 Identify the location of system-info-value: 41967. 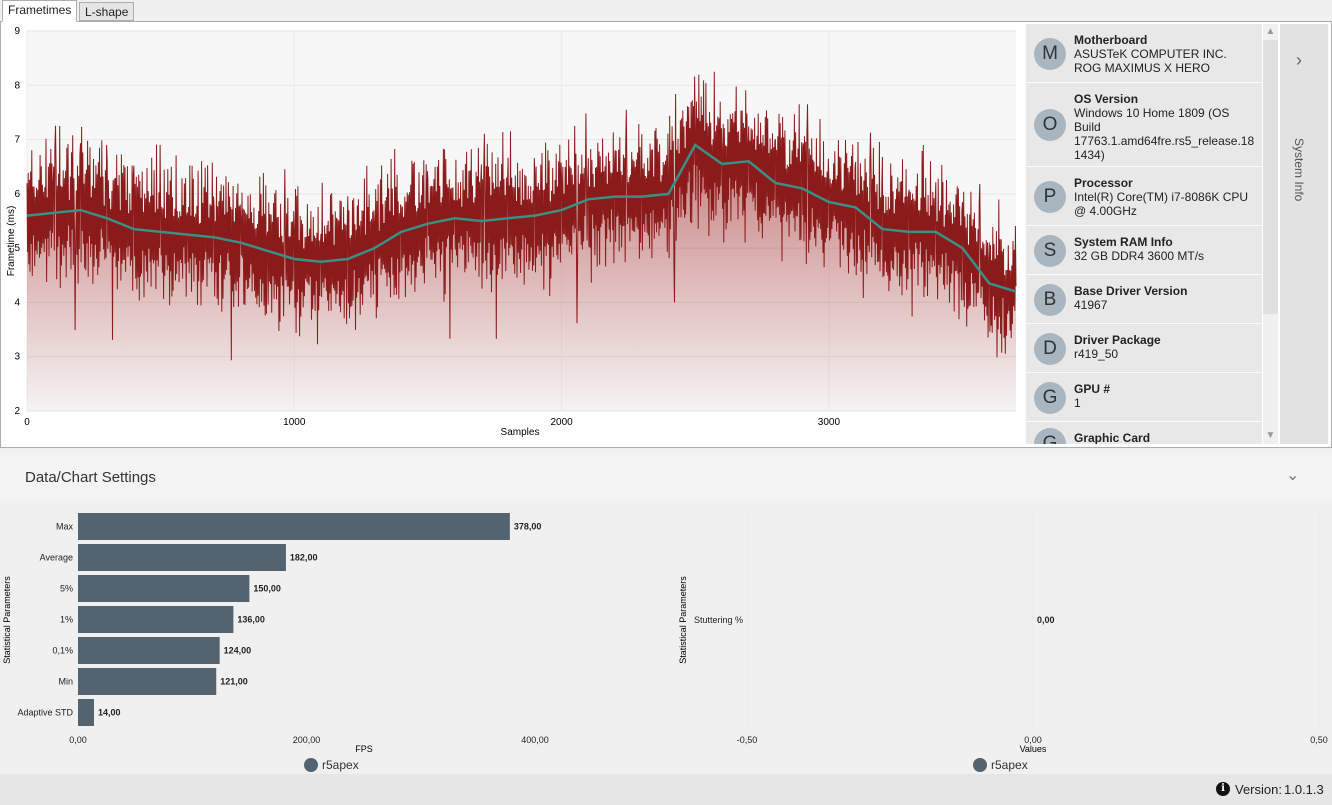
(1091, 305).